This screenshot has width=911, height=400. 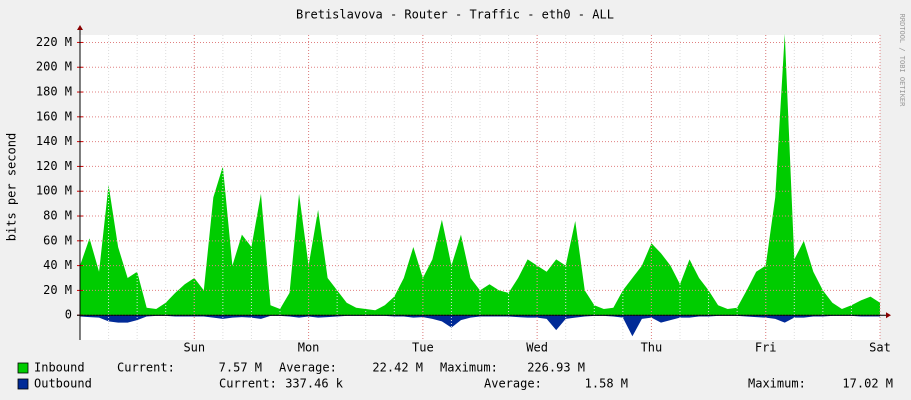 I want to click on y-tick-label: 80 M, so click(x=57, y=216).